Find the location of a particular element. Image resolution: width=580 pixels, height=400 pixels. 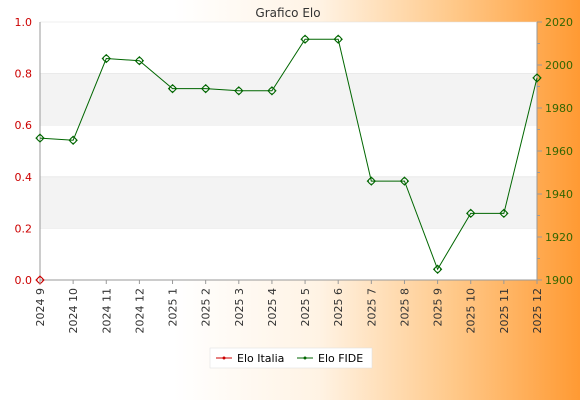

x-tick-label: 2025 7 is located at coordinates (371, 307).